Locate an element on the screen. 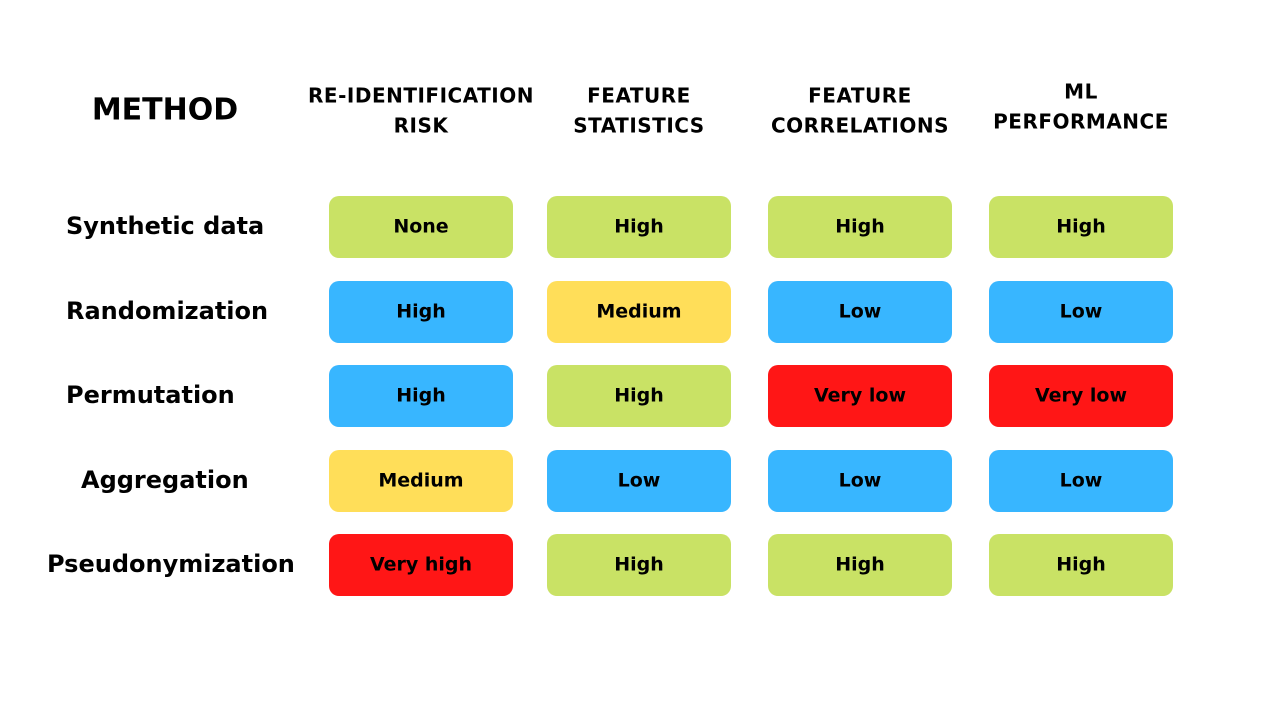 The image size is (1280, 720). row-label: Pseudonymization is located at coordinates (171, 564).